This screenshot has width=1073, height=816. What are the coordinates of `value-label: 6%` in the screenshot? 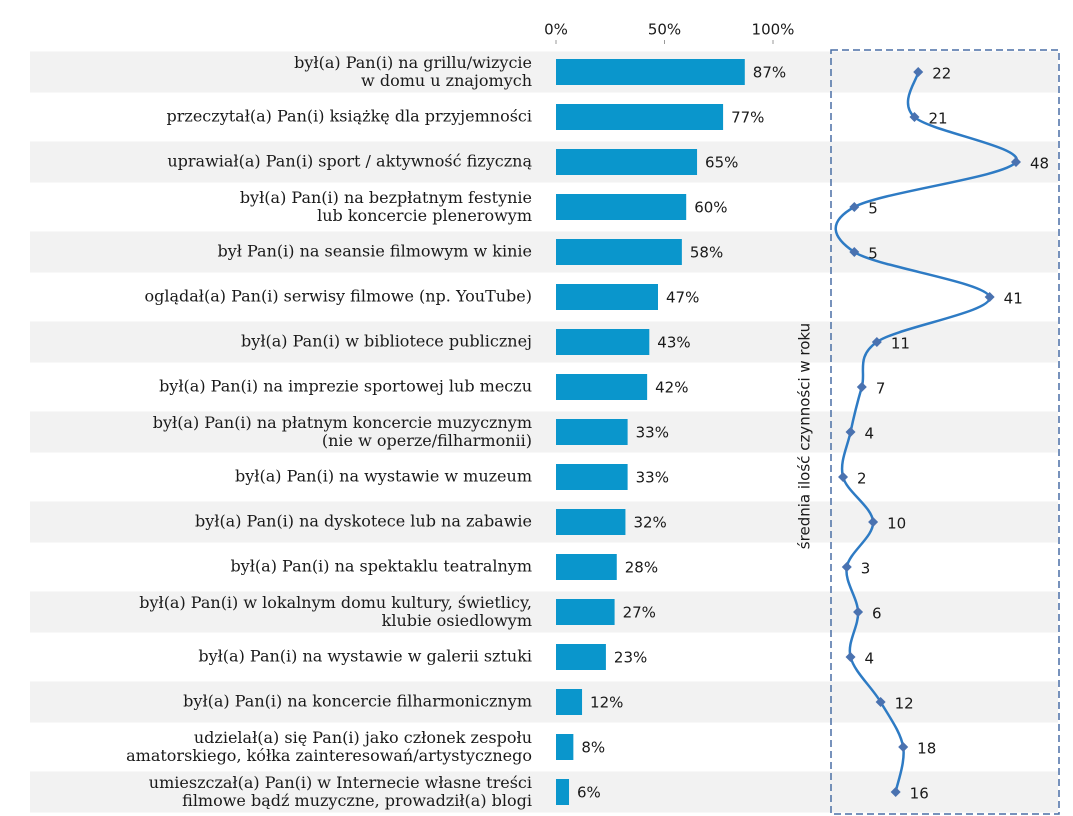 It's located at (589, 793).